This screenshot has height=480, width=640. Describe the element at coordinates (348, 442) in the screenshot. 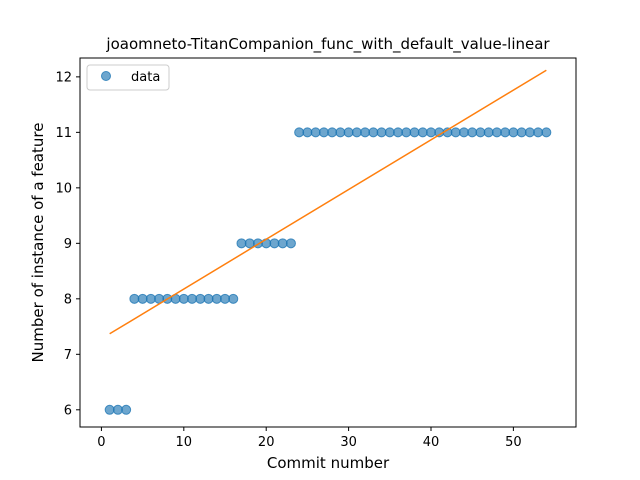

I see `x-tick-label: 30` at that location.